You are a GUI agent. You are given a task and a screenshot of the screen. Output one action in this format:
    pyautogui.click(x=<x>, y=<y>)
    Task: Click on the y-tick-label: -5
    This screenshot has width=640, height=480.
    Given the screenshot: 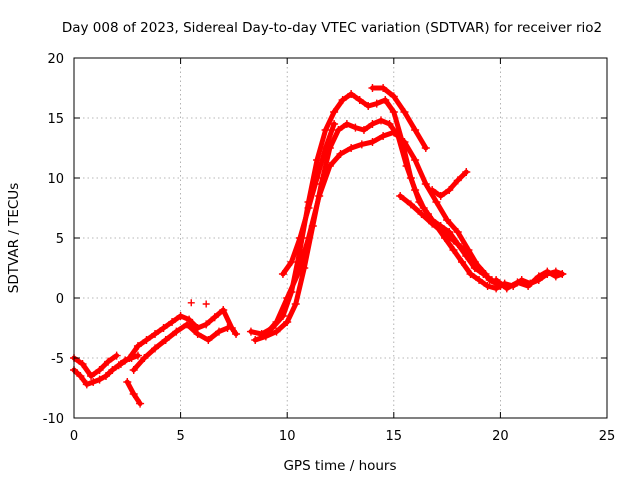 What is the action you would take?
    pyautogui.click(x=57, y=359)
    